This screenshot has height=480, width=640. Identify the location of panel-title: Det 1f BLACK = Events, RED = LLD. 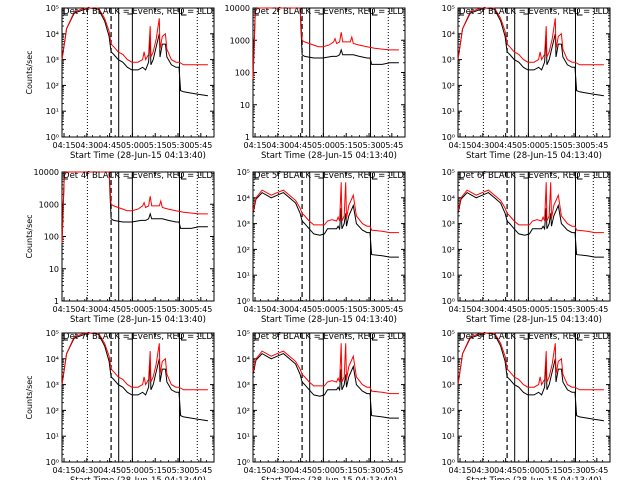
(138, 12).